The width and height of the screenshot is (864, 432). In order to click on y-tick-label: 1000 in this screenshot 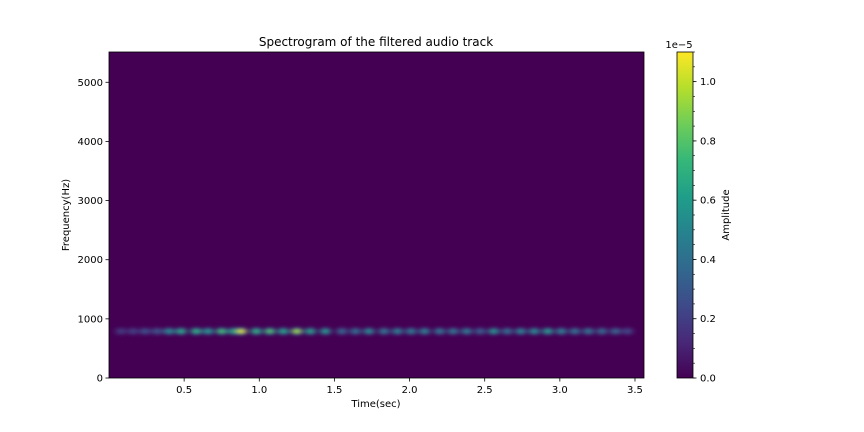, I will do `click(90, 319)`.